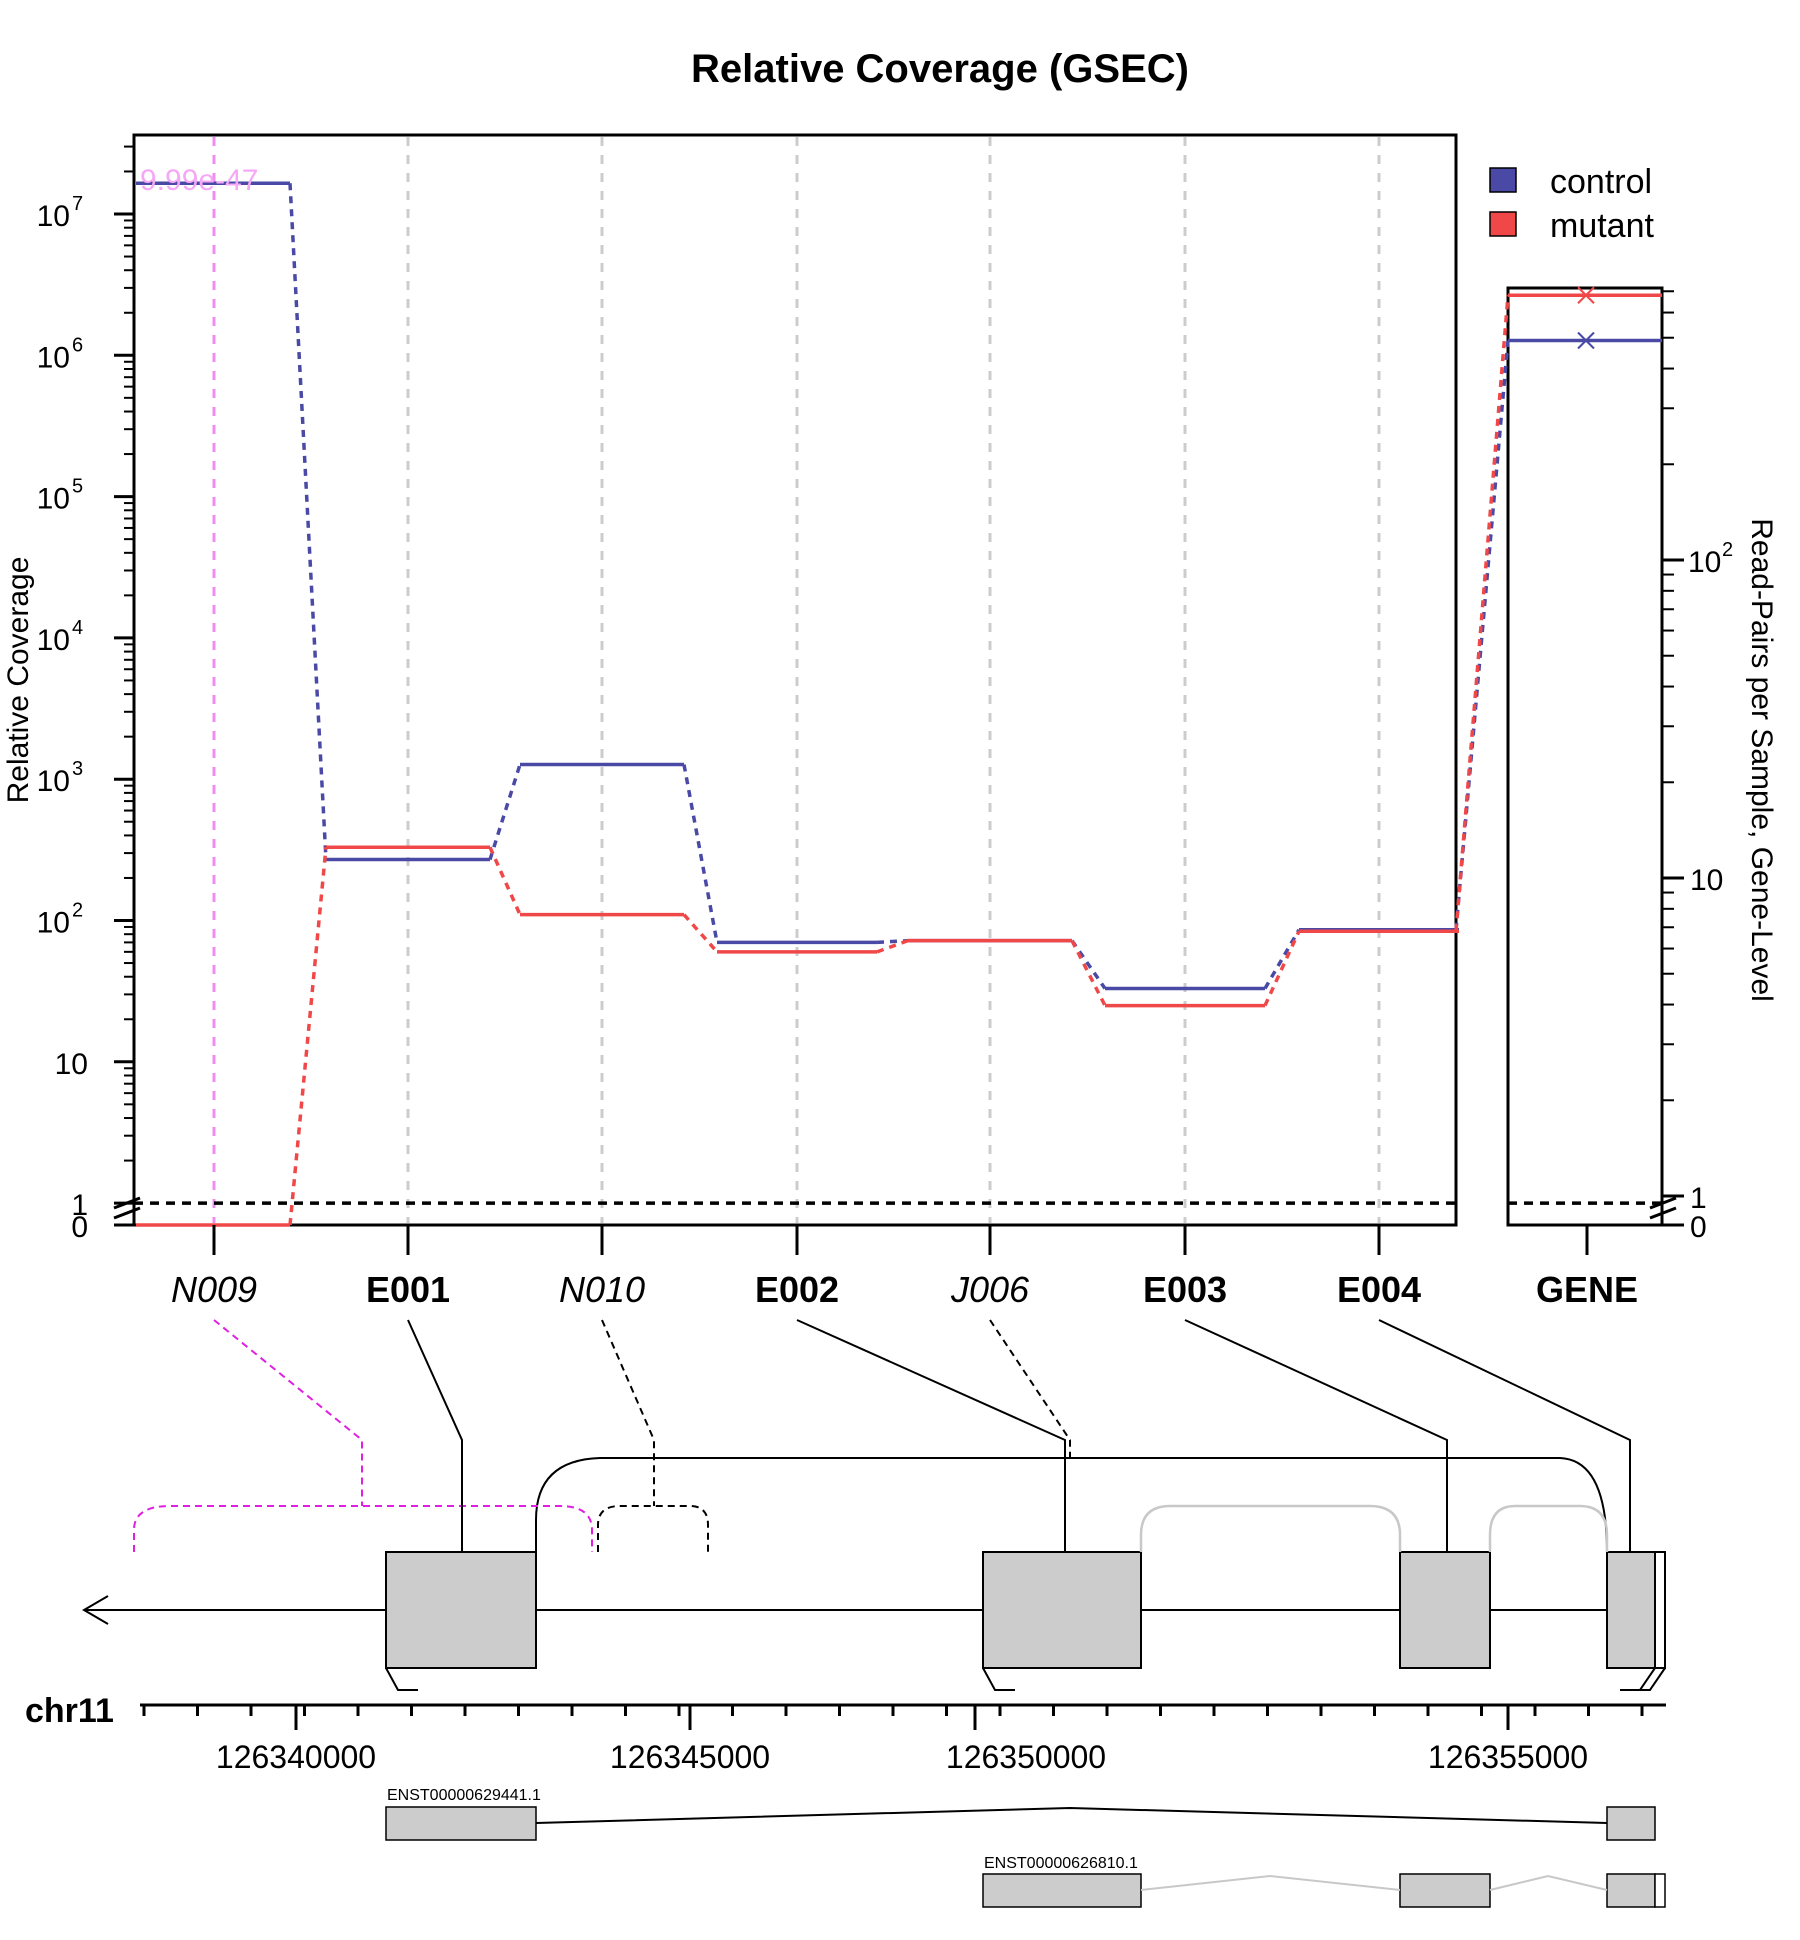  I want to click on coordinate-label: 126345000, so click(690, 1757).